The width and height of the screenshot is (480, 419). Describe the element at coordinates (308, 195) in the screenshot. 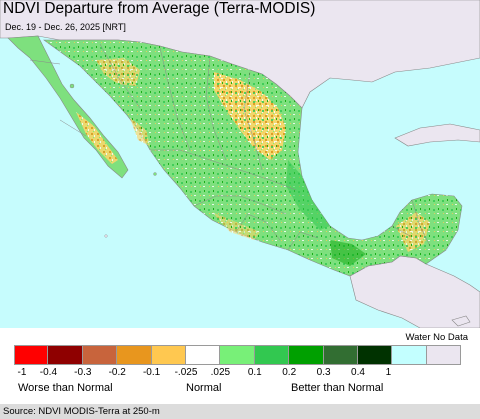

I see `green-region-gulf` at that location.